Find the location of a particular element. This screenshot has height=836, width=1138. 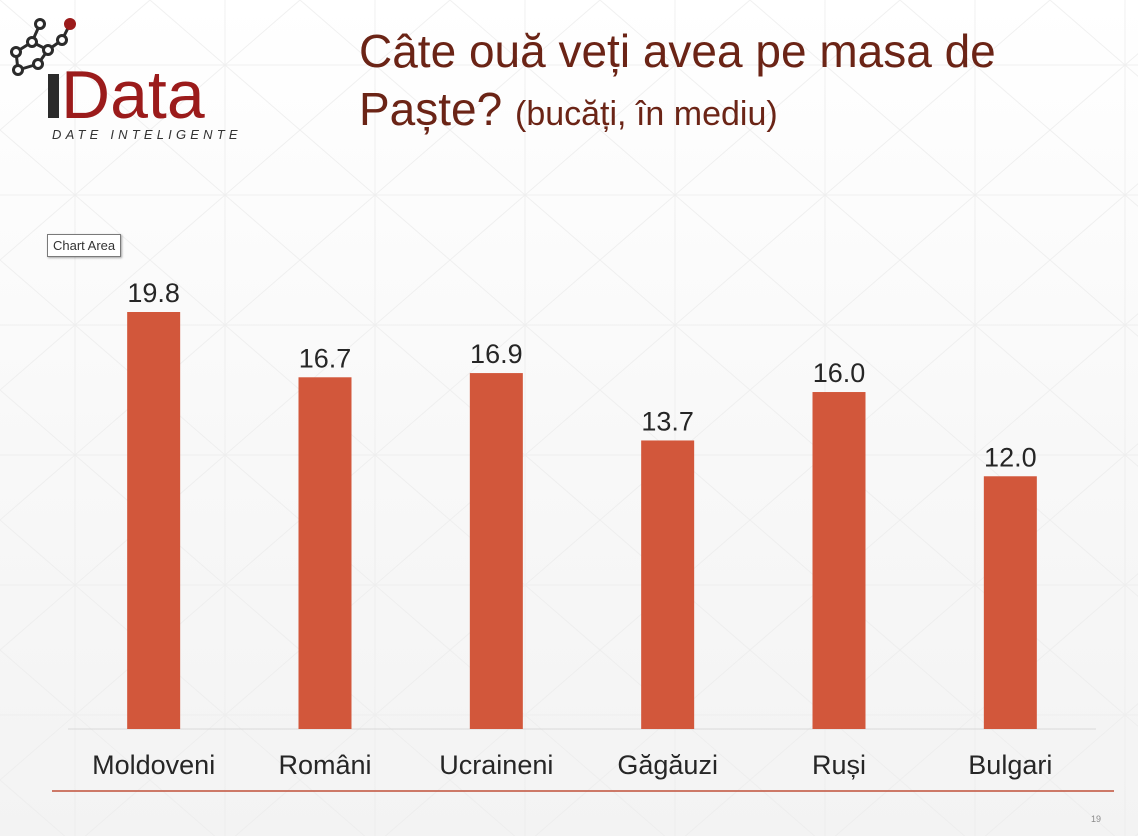

category-label-5: Bulgari is located at coordinates (1010, 765).